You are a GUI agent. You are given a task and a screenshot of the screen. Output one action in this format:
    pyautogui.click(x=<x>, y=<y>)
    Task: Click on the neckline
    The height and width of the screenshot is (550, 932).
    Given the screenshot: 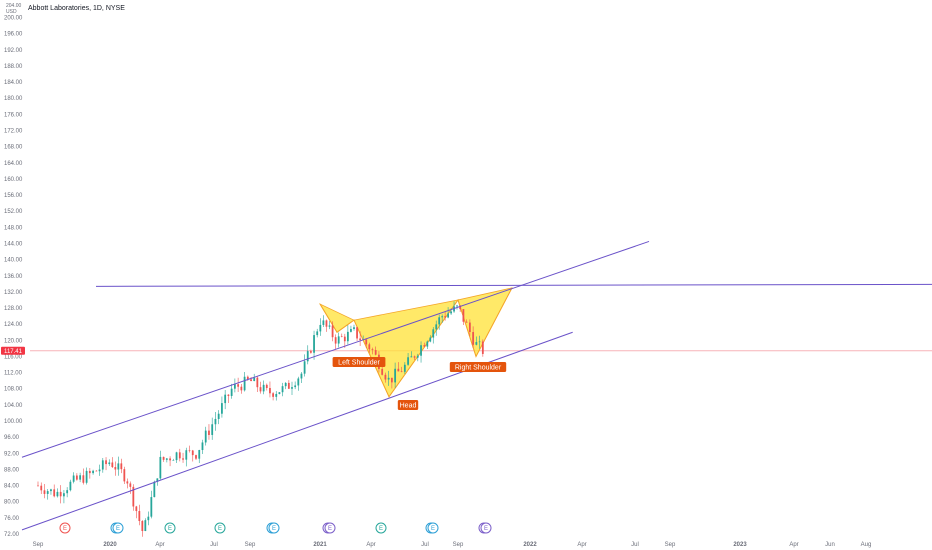 What is the action you would take?
    pyautogui.click(x=513, y=285)
    